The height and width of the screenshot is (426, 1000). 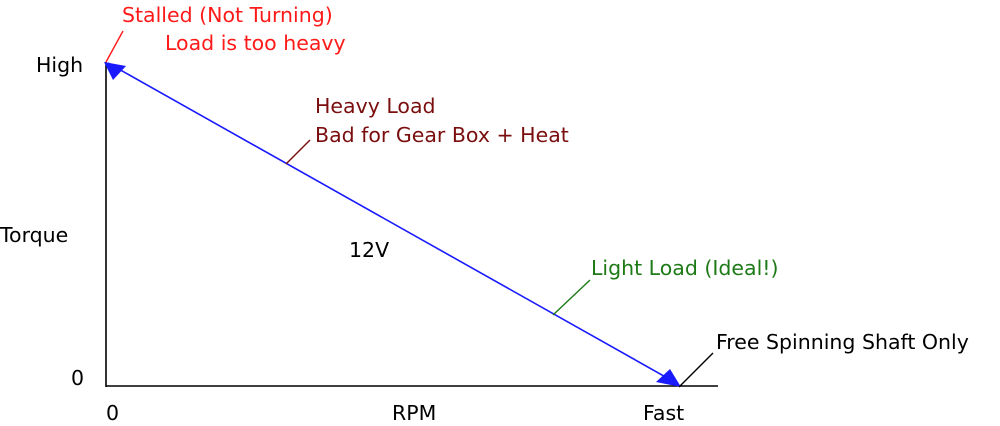 I want to click on stalled-leader, so click(x=114, y=46).